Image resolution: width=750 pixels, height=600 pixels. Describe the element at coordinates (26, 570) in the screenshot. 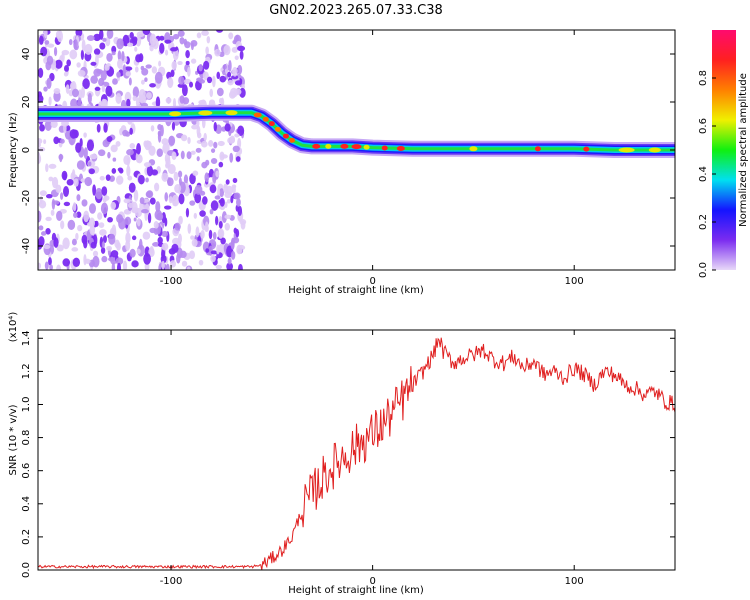

I see `snr-y-tick-label: 0.0` at that location.